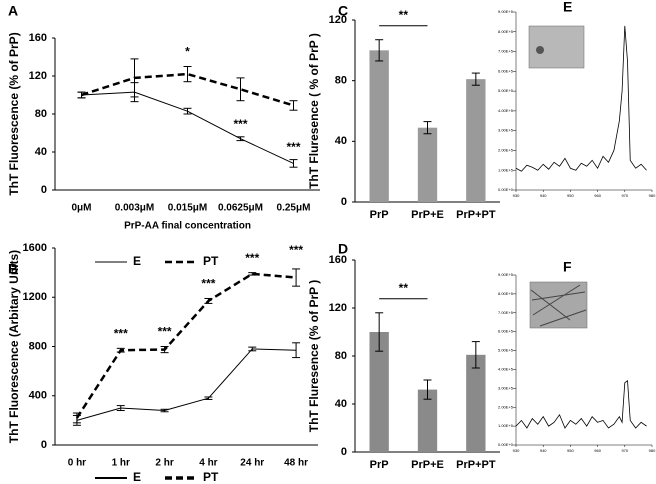 Image resolution: width=656 pixels, height=484 pixels. What do you see at coordinates (240, 208) in the screenshot?
I see `x-tick-label: 0.0625μM` at bounding box center [240, 208].